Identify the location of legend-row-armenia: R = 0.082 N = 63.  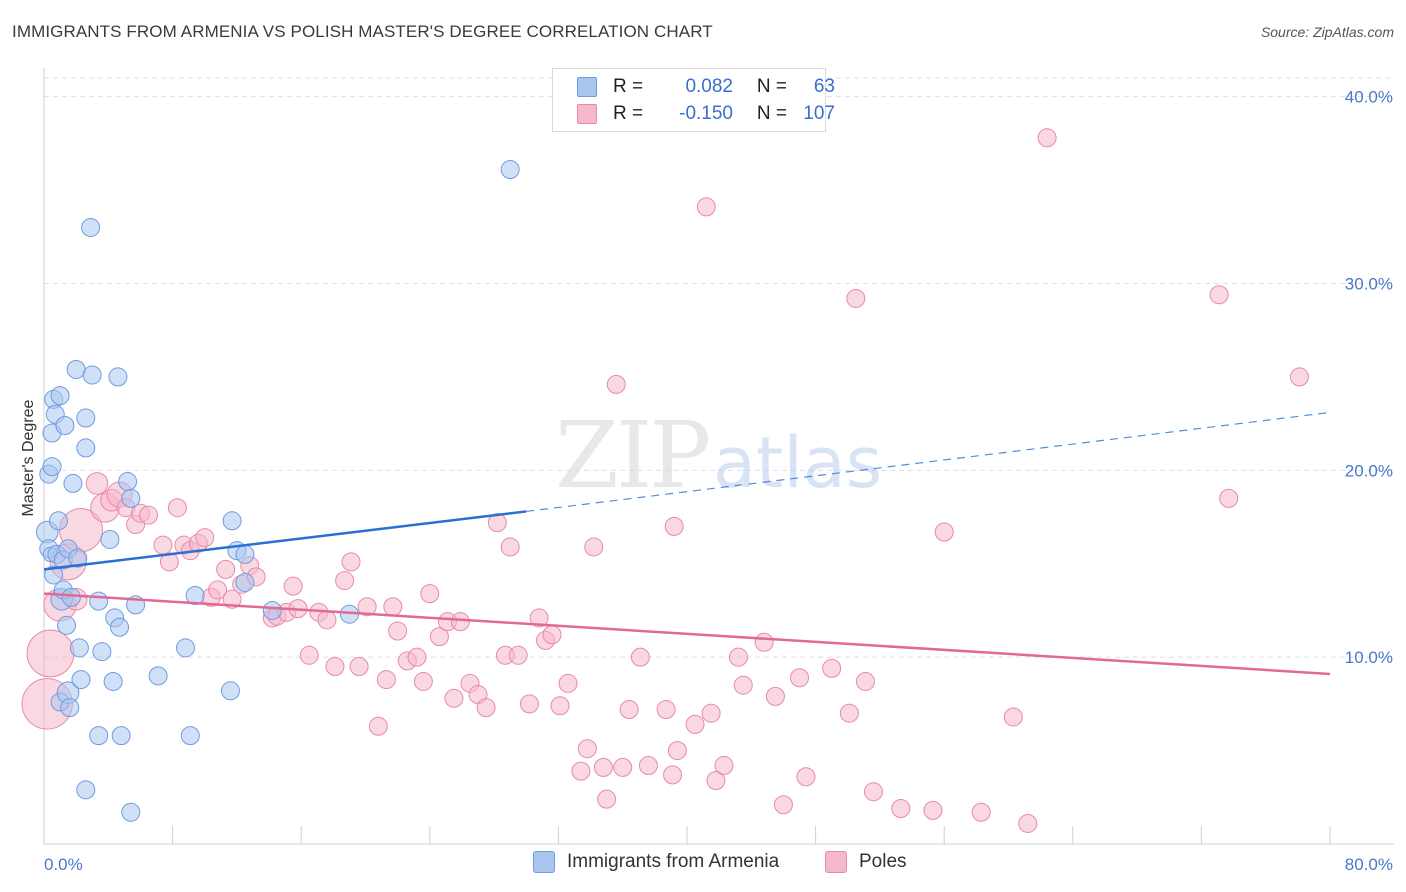
(706, 87).